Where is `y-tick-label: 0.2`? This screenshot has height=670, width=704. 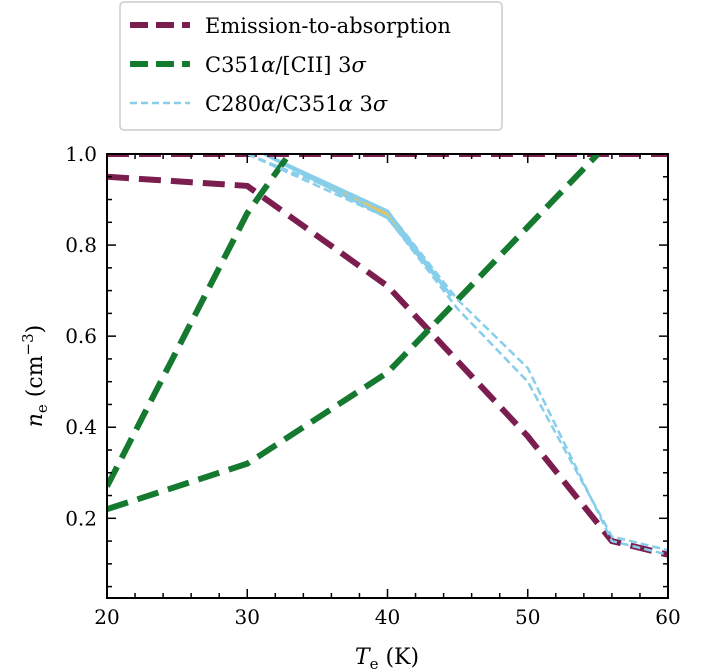 y-tick-label: 0.2 is located at coordinates (81, 518).